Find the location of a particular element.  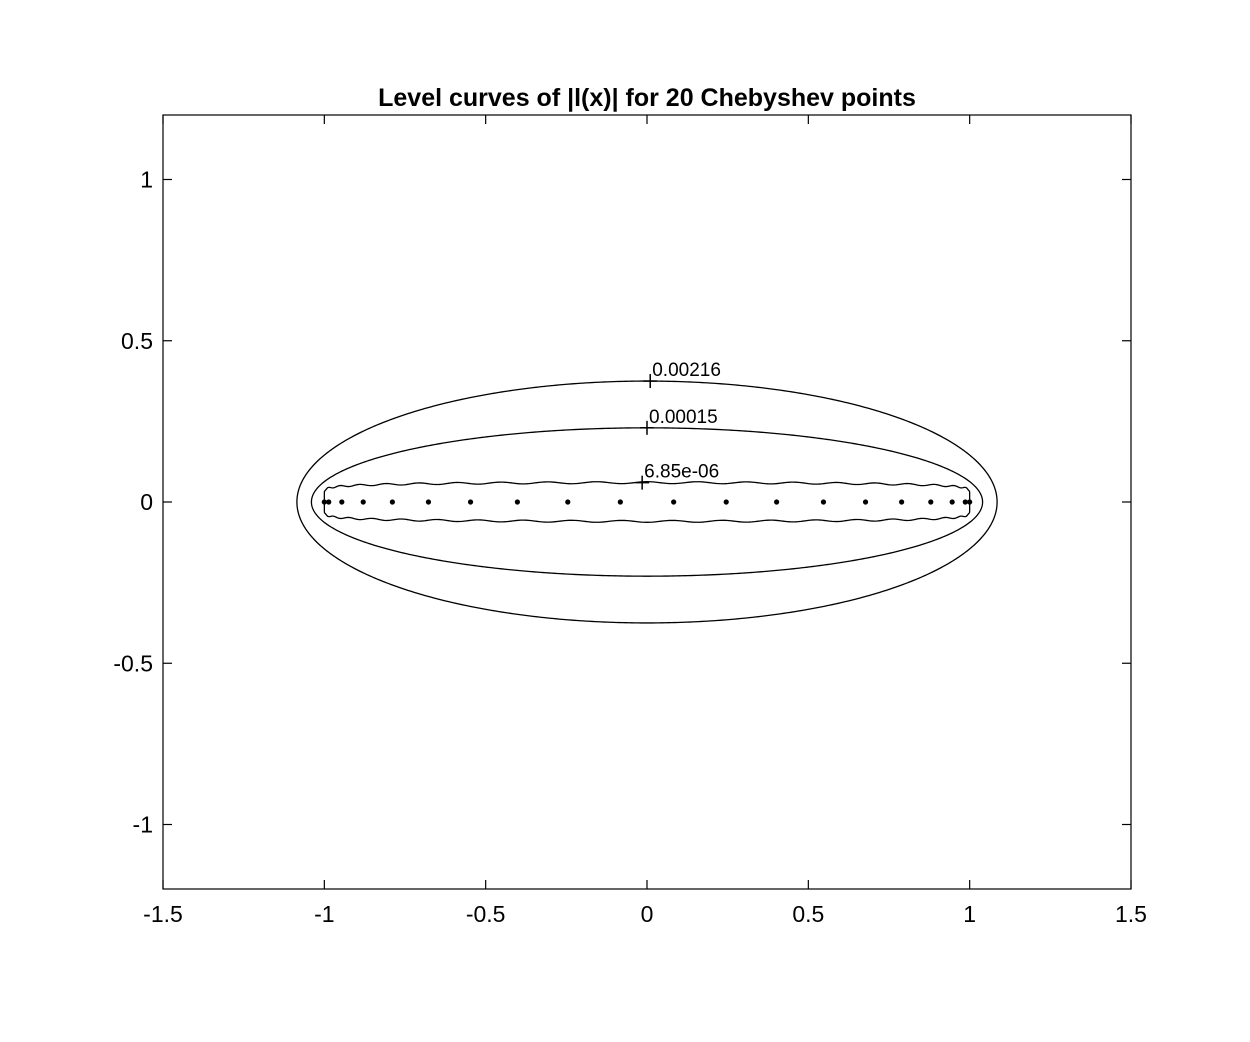

x-tick-label: 1 is located at coordinates (969, 914).